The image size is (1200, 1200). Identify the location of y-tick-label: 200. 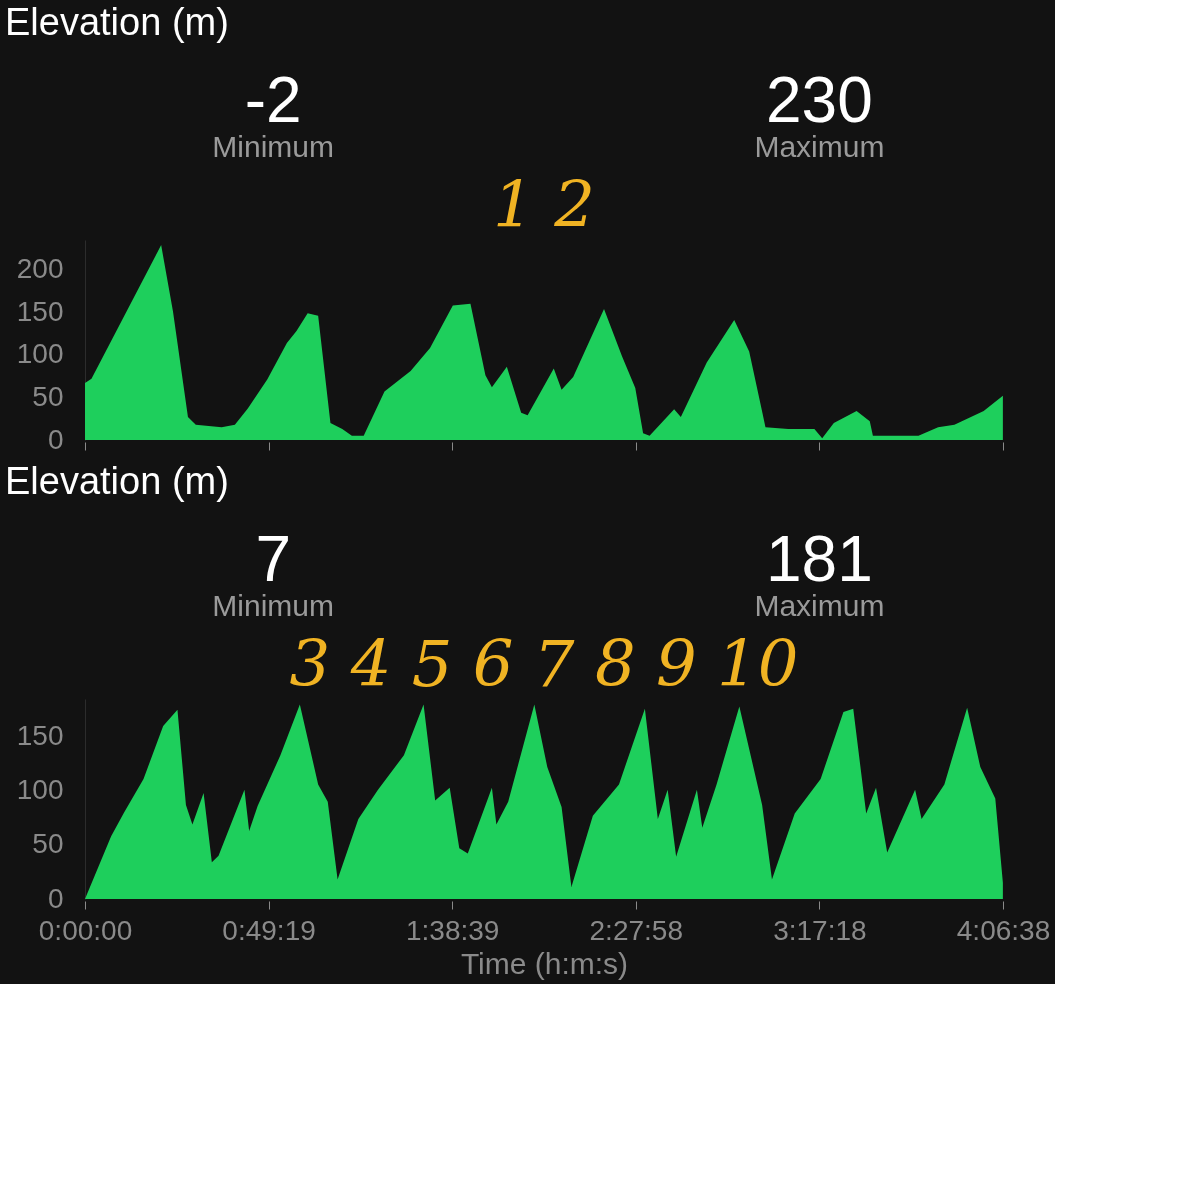
(40, 269).